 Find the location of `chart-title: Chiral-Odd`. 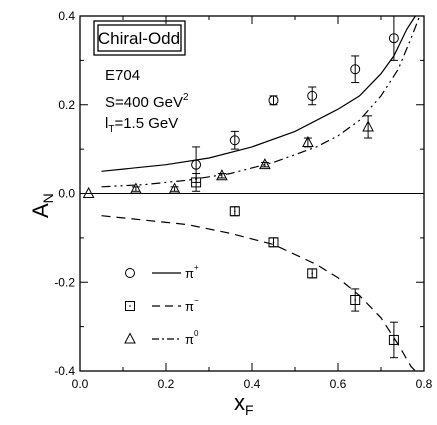

chart-title: Chiral-Odd is located at coordinates (139, 38).